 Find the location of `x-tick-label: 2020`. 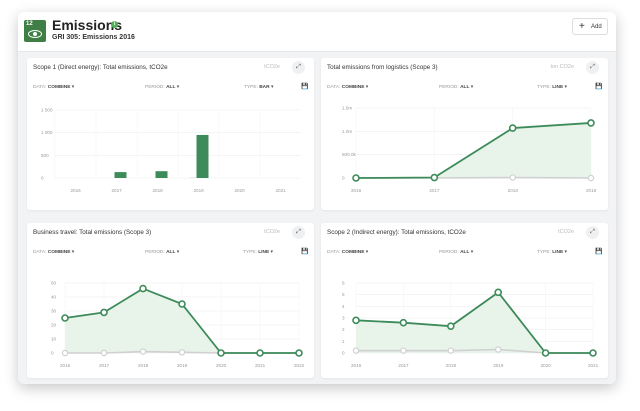

x-tick-label: 2020 is located at coordinates (546, 365).